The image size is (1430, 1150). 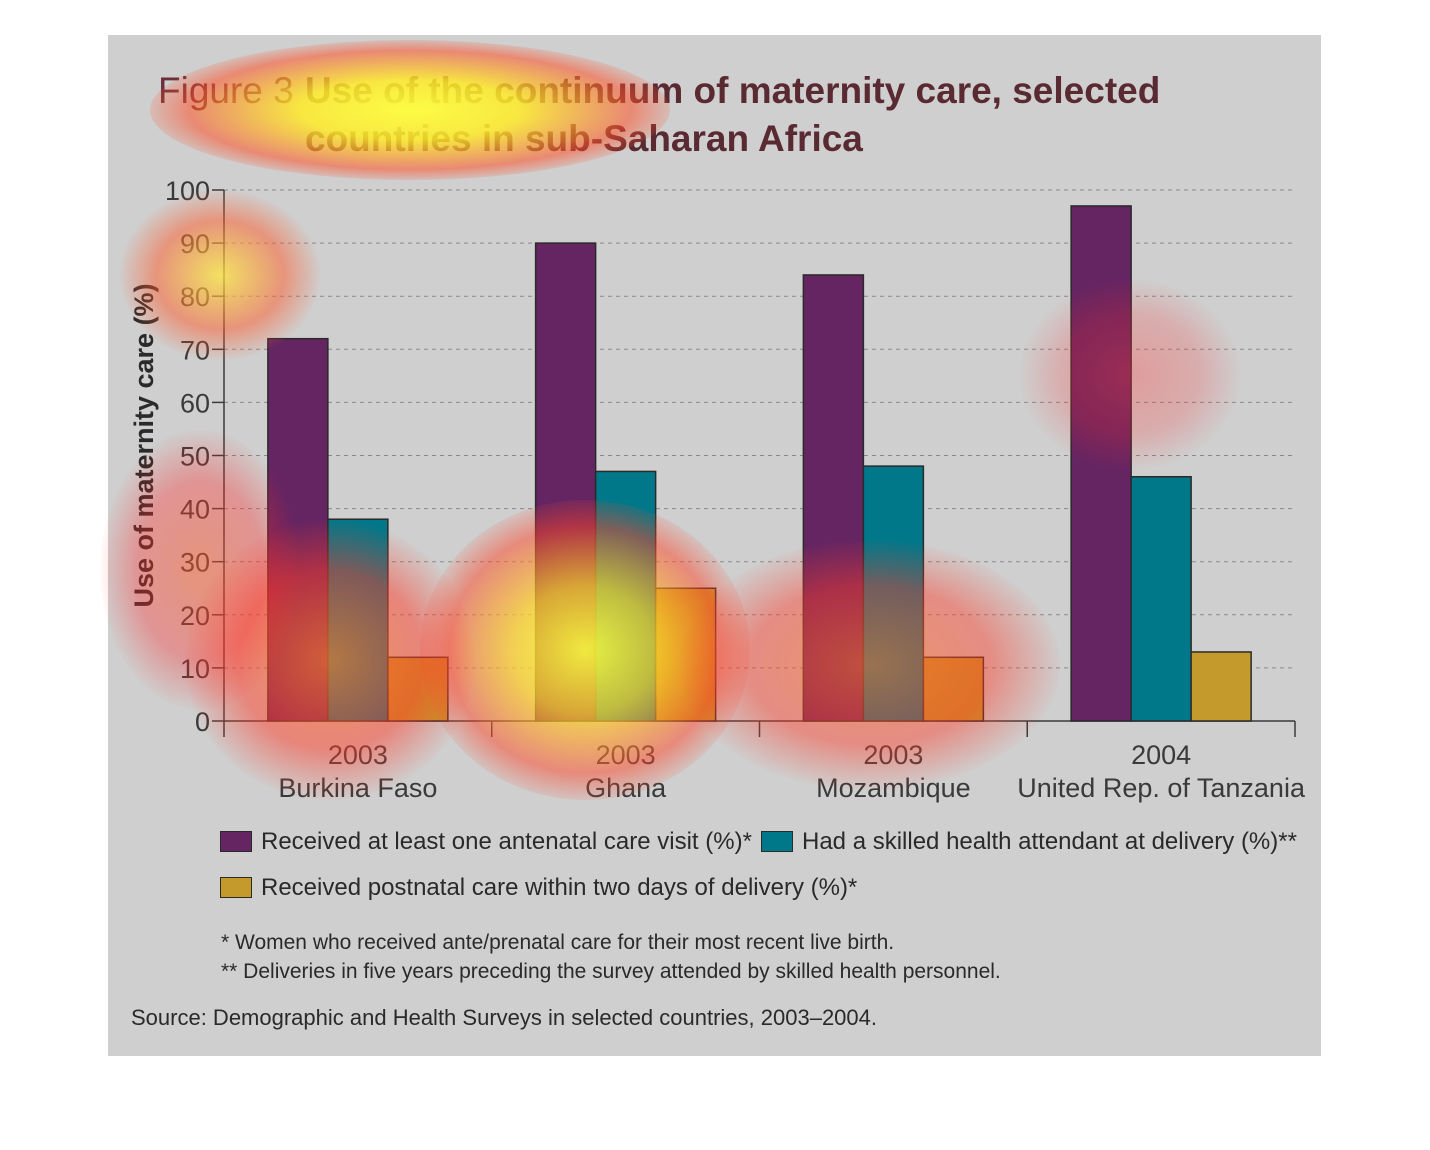 What do you see at coordinates (195, 350) in the screenshot?
I see `y-tick-label: 70` at bounding box center [195, 350].